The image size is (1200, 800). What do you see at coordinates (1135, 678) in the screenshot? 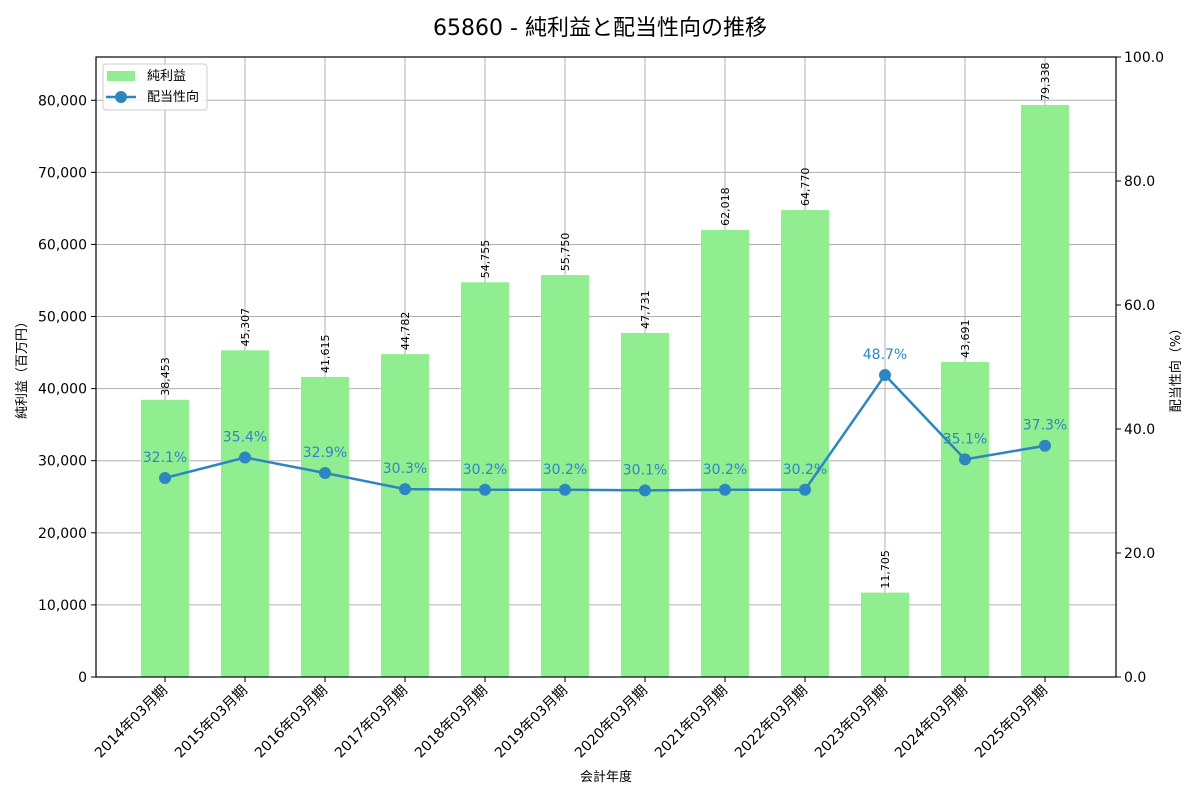
I see `right-tick-label: 0.0` at bounding box center [1135, 678].